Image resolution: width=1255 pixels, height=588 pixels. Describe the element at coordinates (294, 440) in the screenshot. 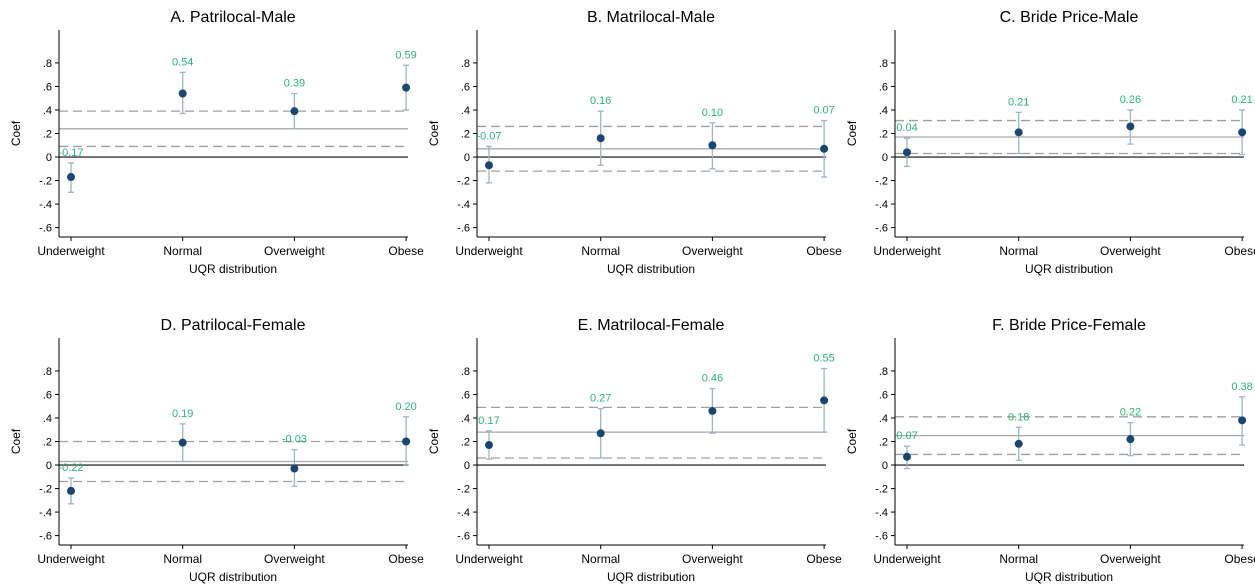

I see `data-label: -0.03` at that location.